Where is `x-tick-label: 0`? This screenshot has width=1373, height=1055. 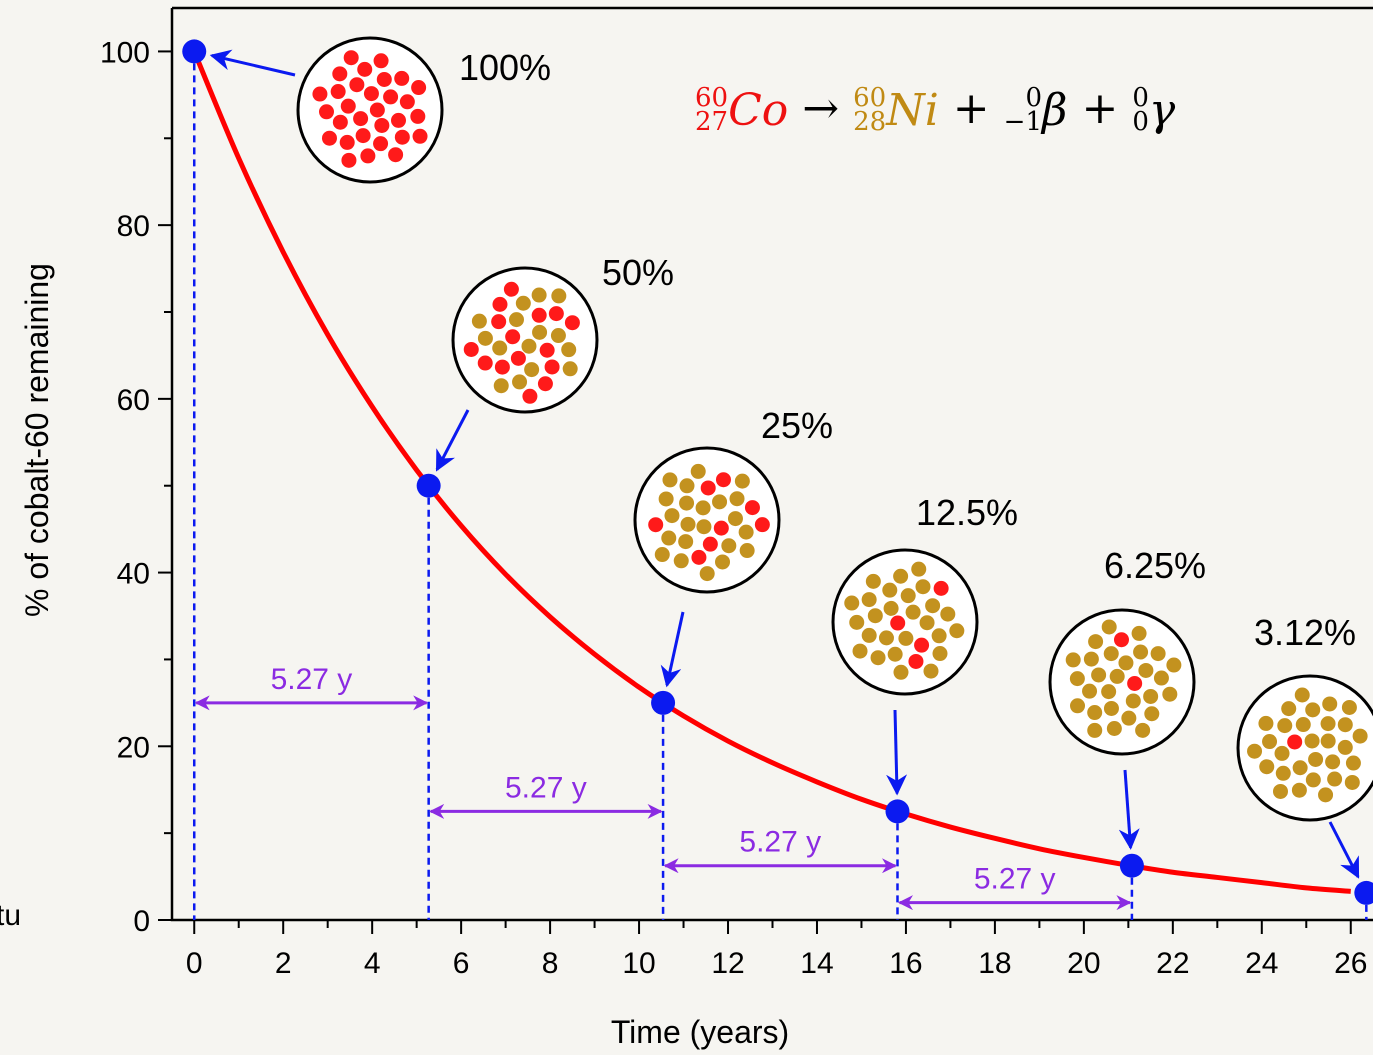 x-tick-label: 0 is located at coordinates (194, 963).